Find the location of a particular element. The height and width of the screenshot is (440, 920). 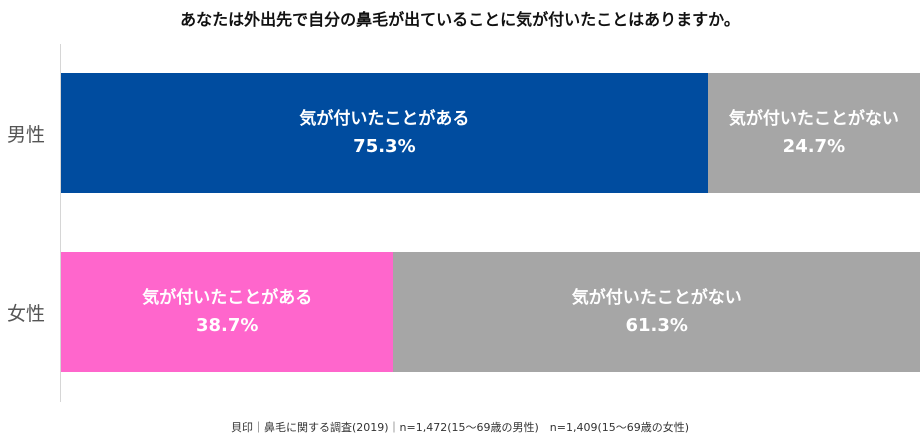

bar-segment-male-not-noticed: 気が付いたことがない 24.7% is located at coordinates (813, 133).